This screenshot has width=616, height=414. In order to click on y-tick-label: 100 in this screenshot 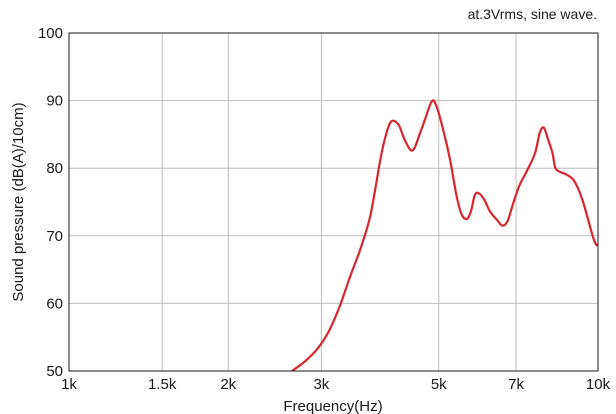, I will do `click(50, 33)`.